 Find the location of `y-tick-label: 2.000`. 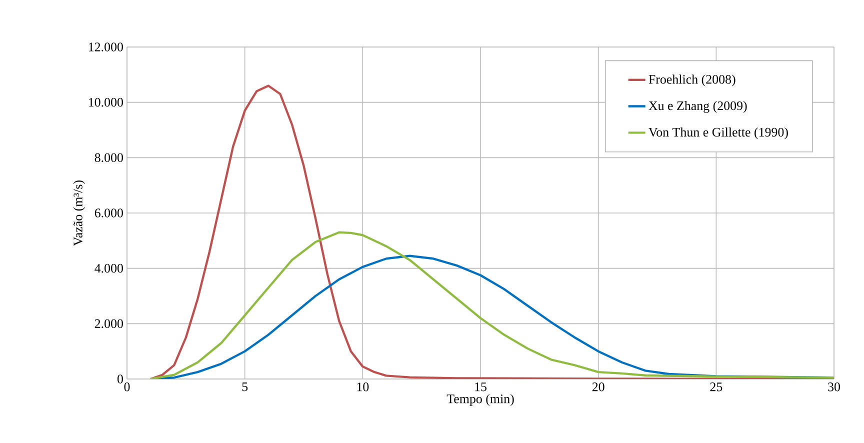

y-tick-label: 2.000 is located at coordinates (108, 323).